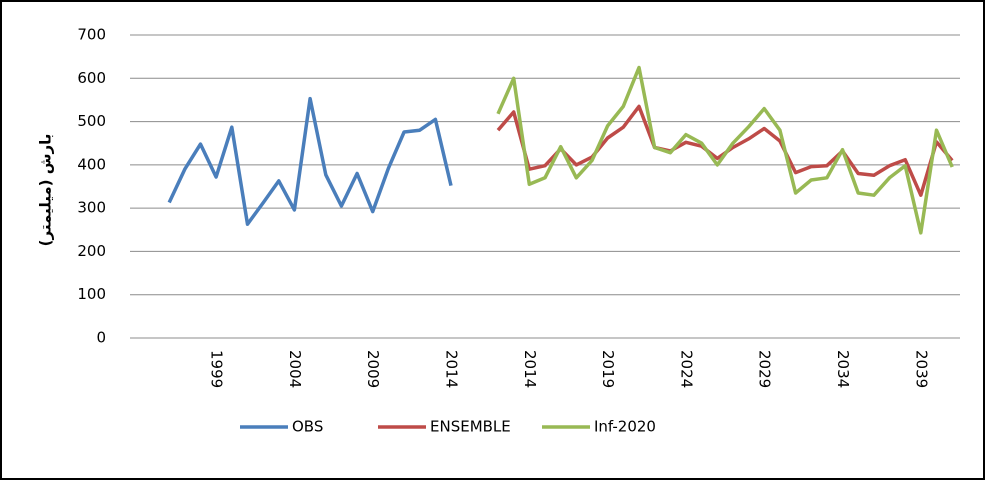 The width and height of the screenshot is (985, 480). Describe the element at coordinates (295, 369) in the screenshot. I see `x-tick-label: 2004` at that location.